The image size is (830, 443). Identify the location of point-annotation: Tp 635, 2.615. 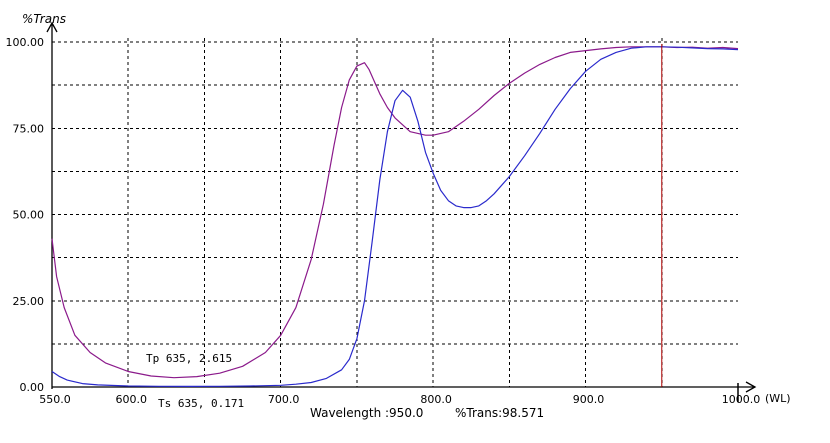
(189, 358).